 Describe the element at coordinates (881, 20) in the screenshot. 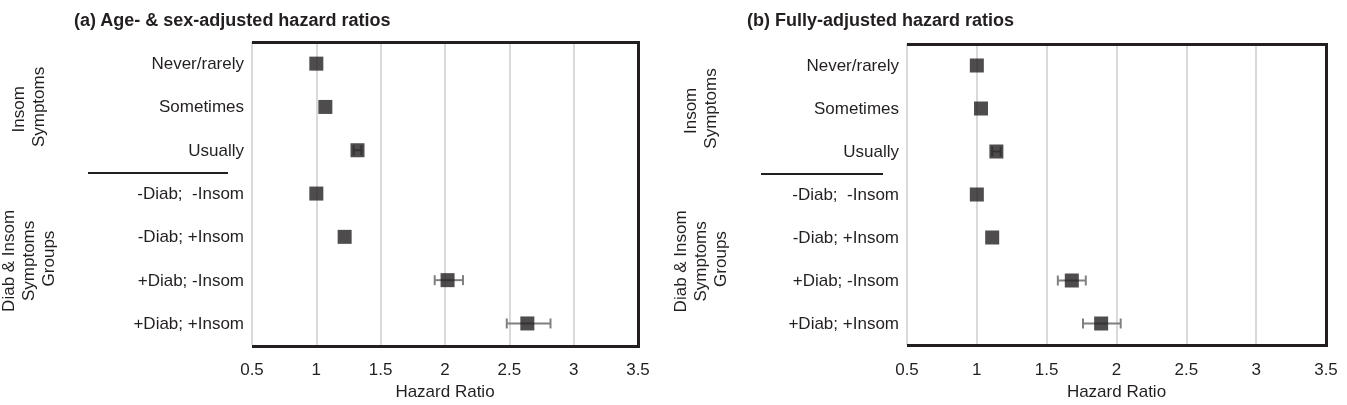

I see `chart-title: (b) Fully-adjusted hazard ratios` at that location.